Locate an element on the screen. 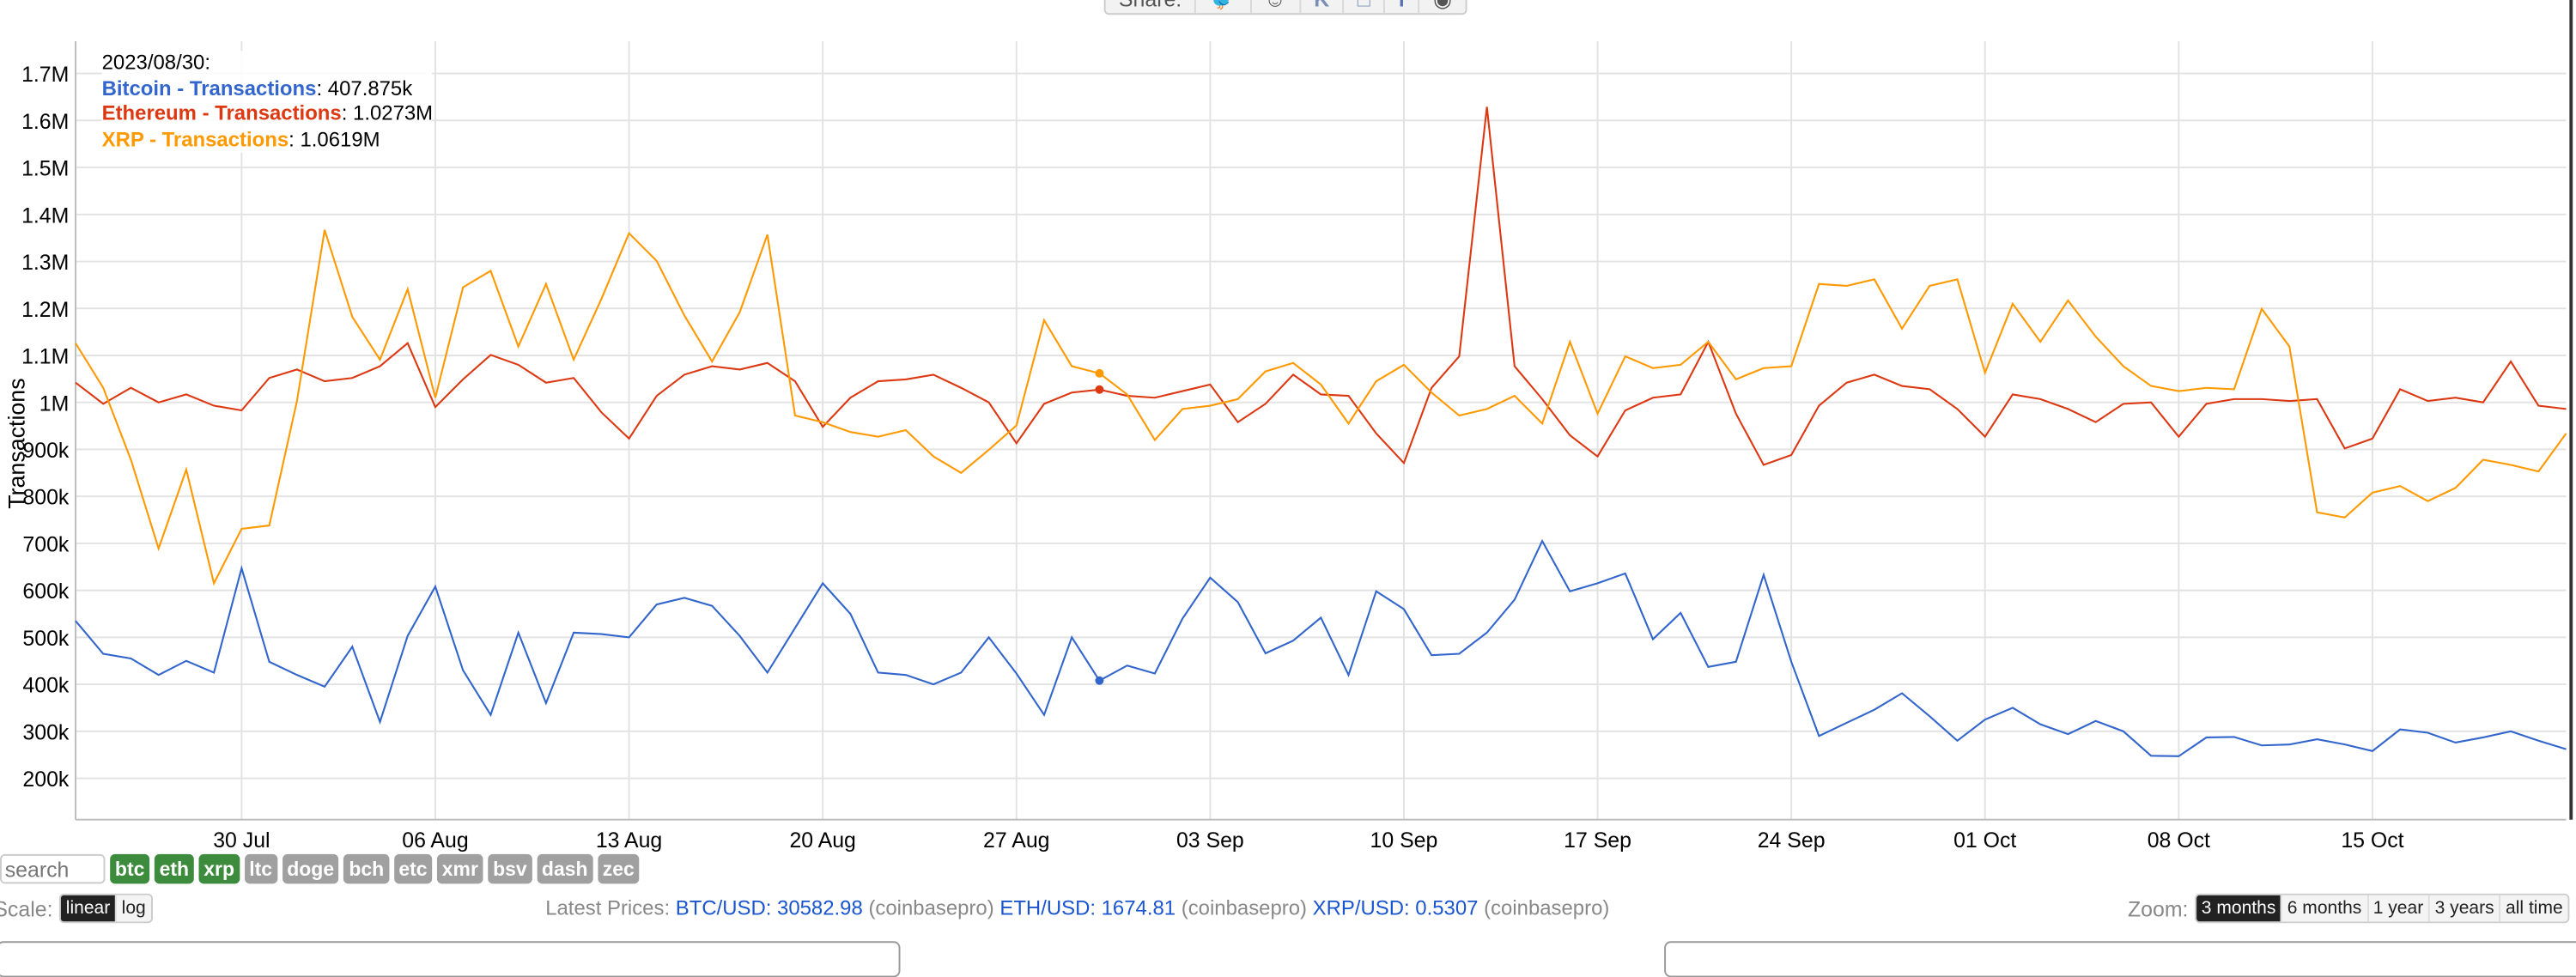 The height and width of the screenshot is (977, 2576). y-tick-label: 700k is located at coordinates (45, 544).